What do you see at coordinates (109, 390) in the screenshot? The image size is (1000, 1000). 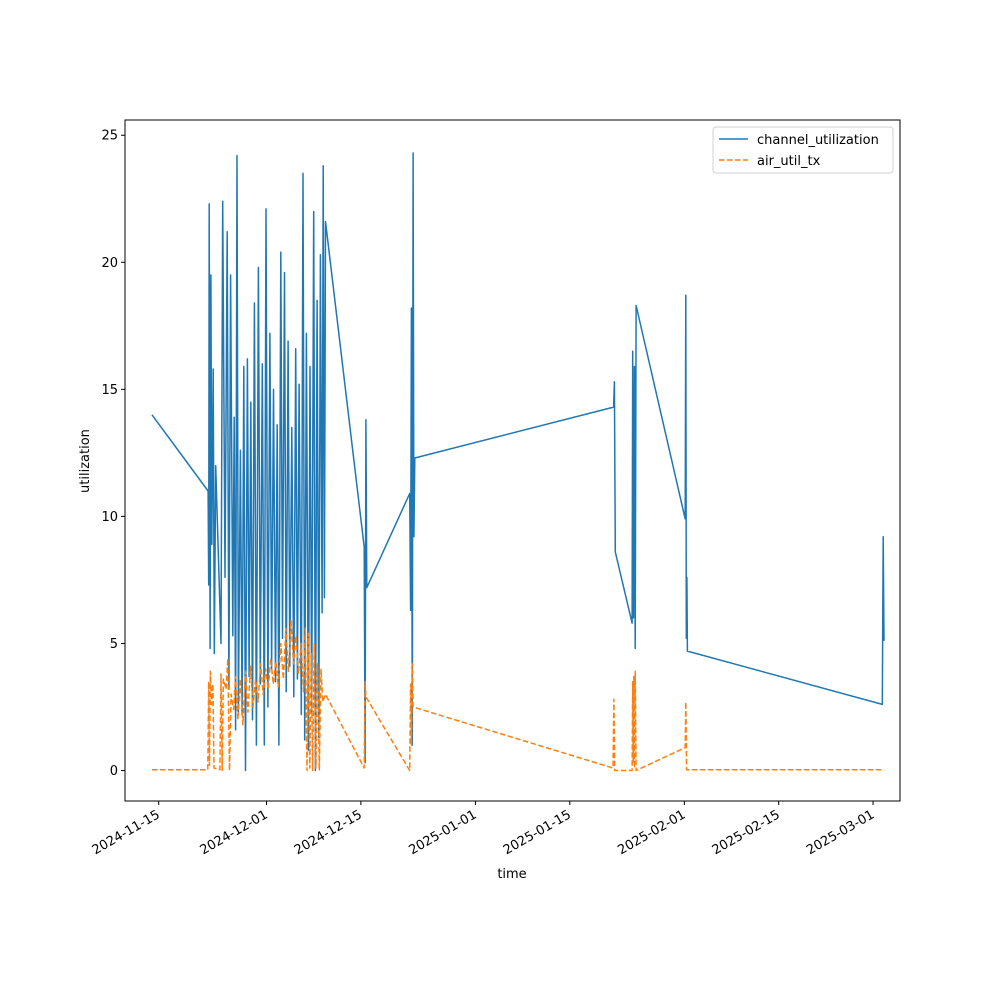 I see `y-tick-label: 15` at bounding box center [109, 390].